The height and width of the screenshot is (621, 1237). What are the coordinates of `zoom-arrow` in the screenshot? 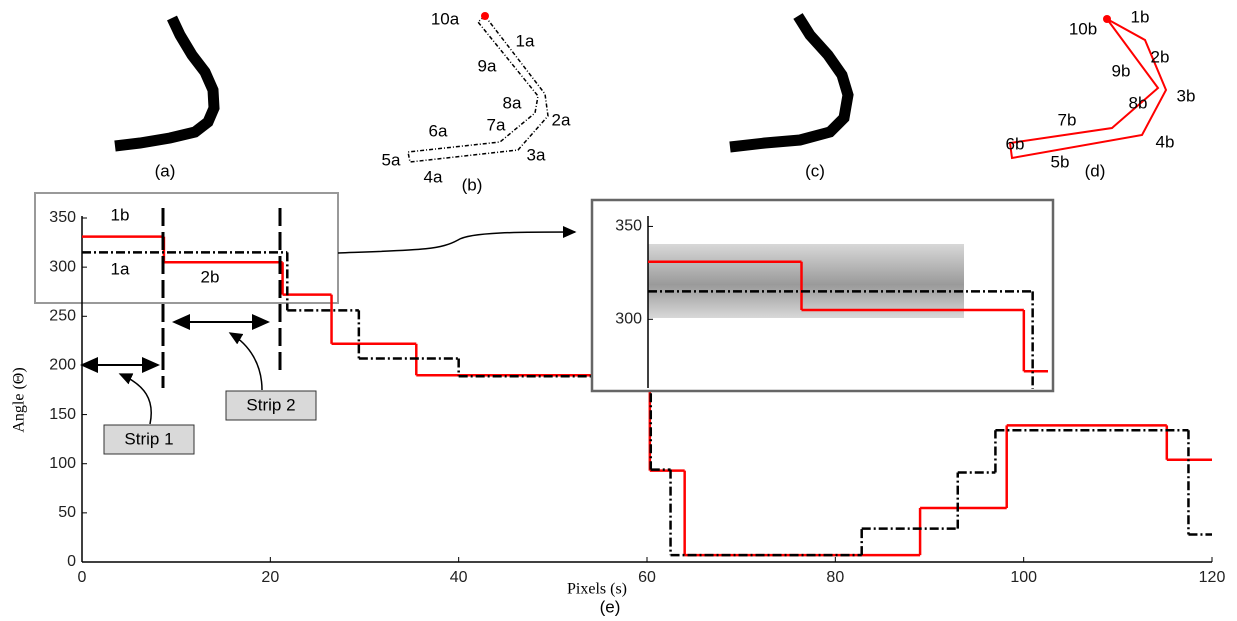 It's located at (457, 240).